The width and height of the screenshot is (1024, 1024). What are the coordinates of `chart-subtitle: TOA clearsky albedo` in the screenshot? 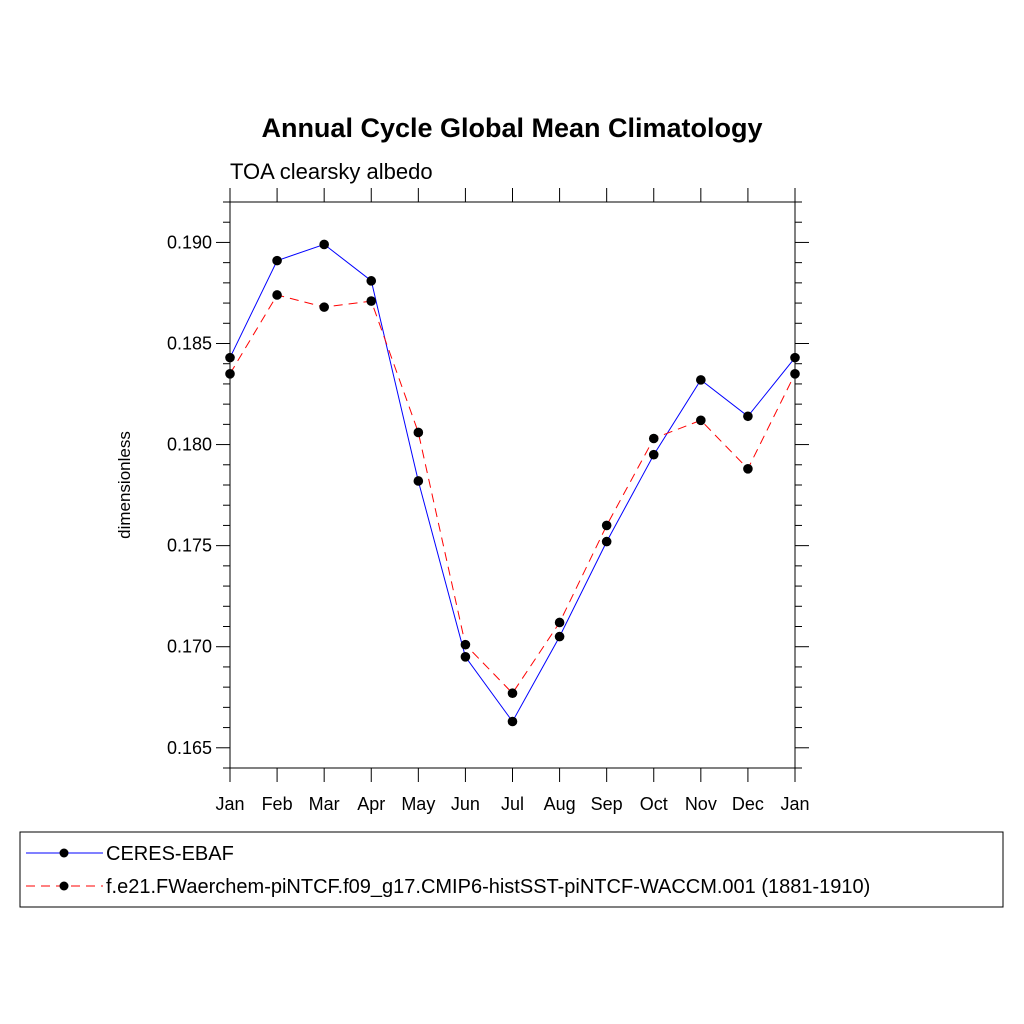 It's located at (331, 171).